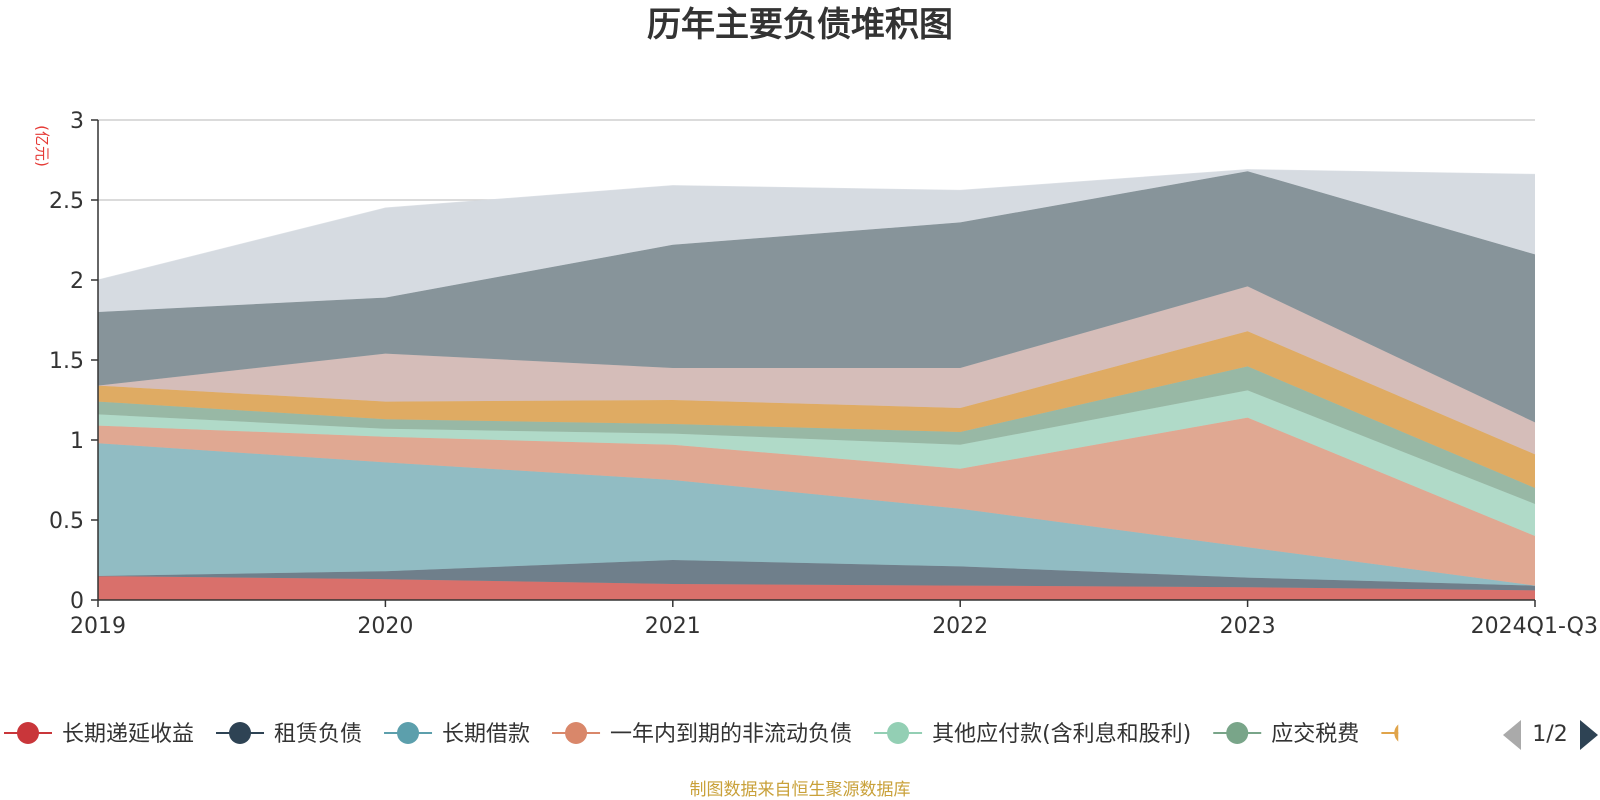 The width and height of the screenshot is (1600, 800). Describe the element at coordinates (1549, 734) in the screenshot. I see `legend-page-indicator: 1/2` at that location.